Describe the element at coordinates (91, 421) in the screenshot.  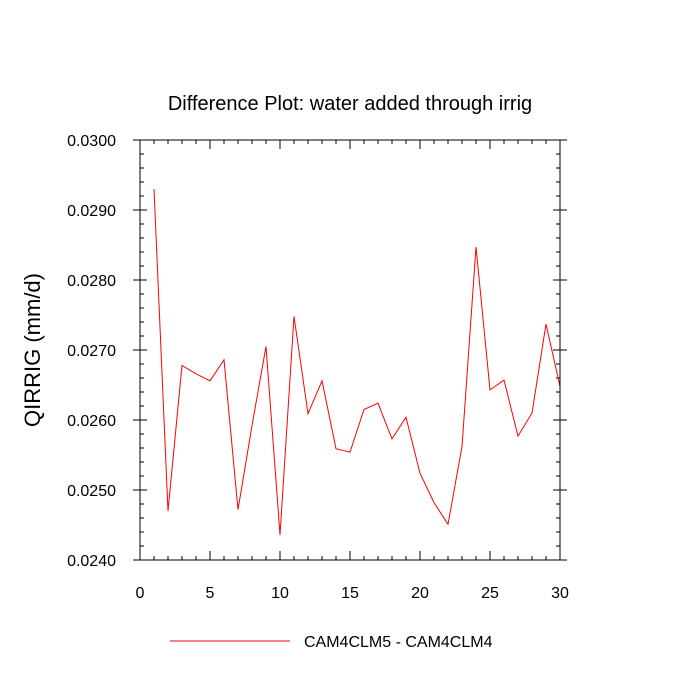
I see `y-tick-label: 0.0260` at that location.